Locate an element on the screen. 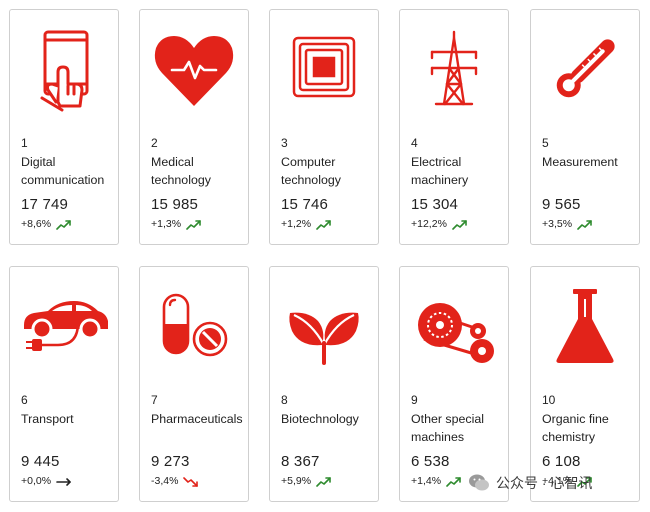 The image size is (650, 512). card-name: Pharmaceuticals is located at coordinates (201, 419).